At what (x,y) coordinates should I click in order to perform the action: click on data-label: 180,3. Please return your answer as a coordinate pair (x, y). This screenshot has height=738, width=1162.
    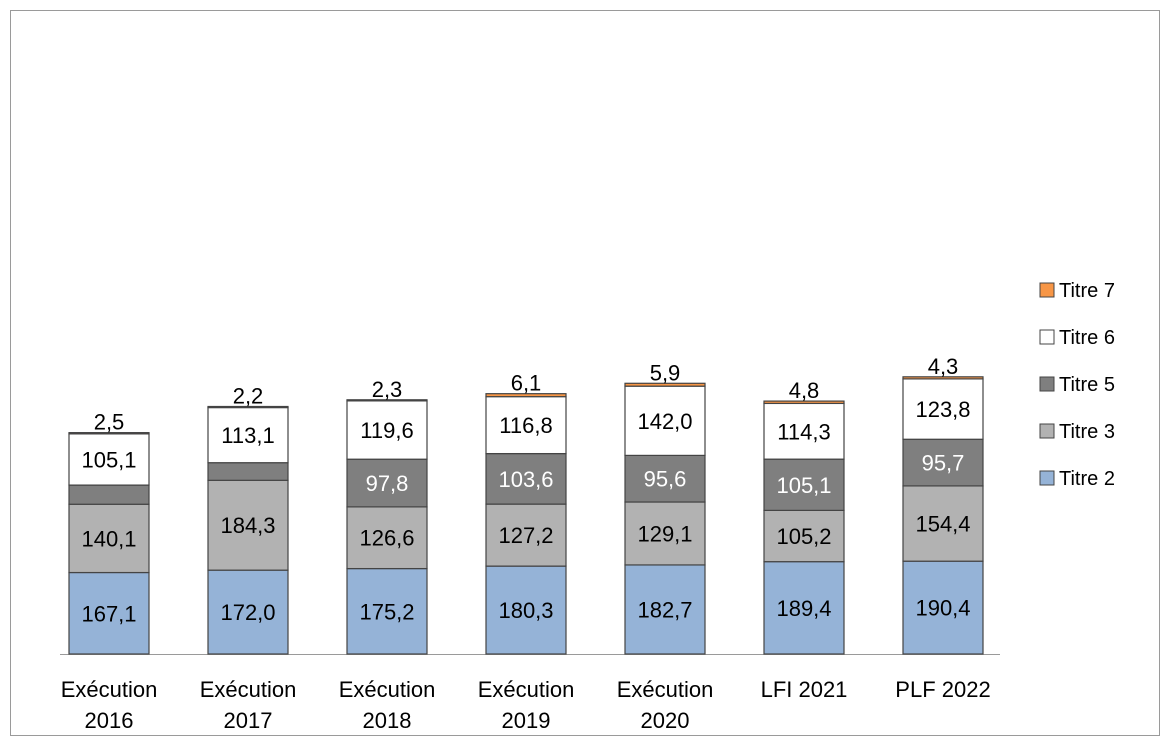
    Looking at the image, I should click on (525, 610).